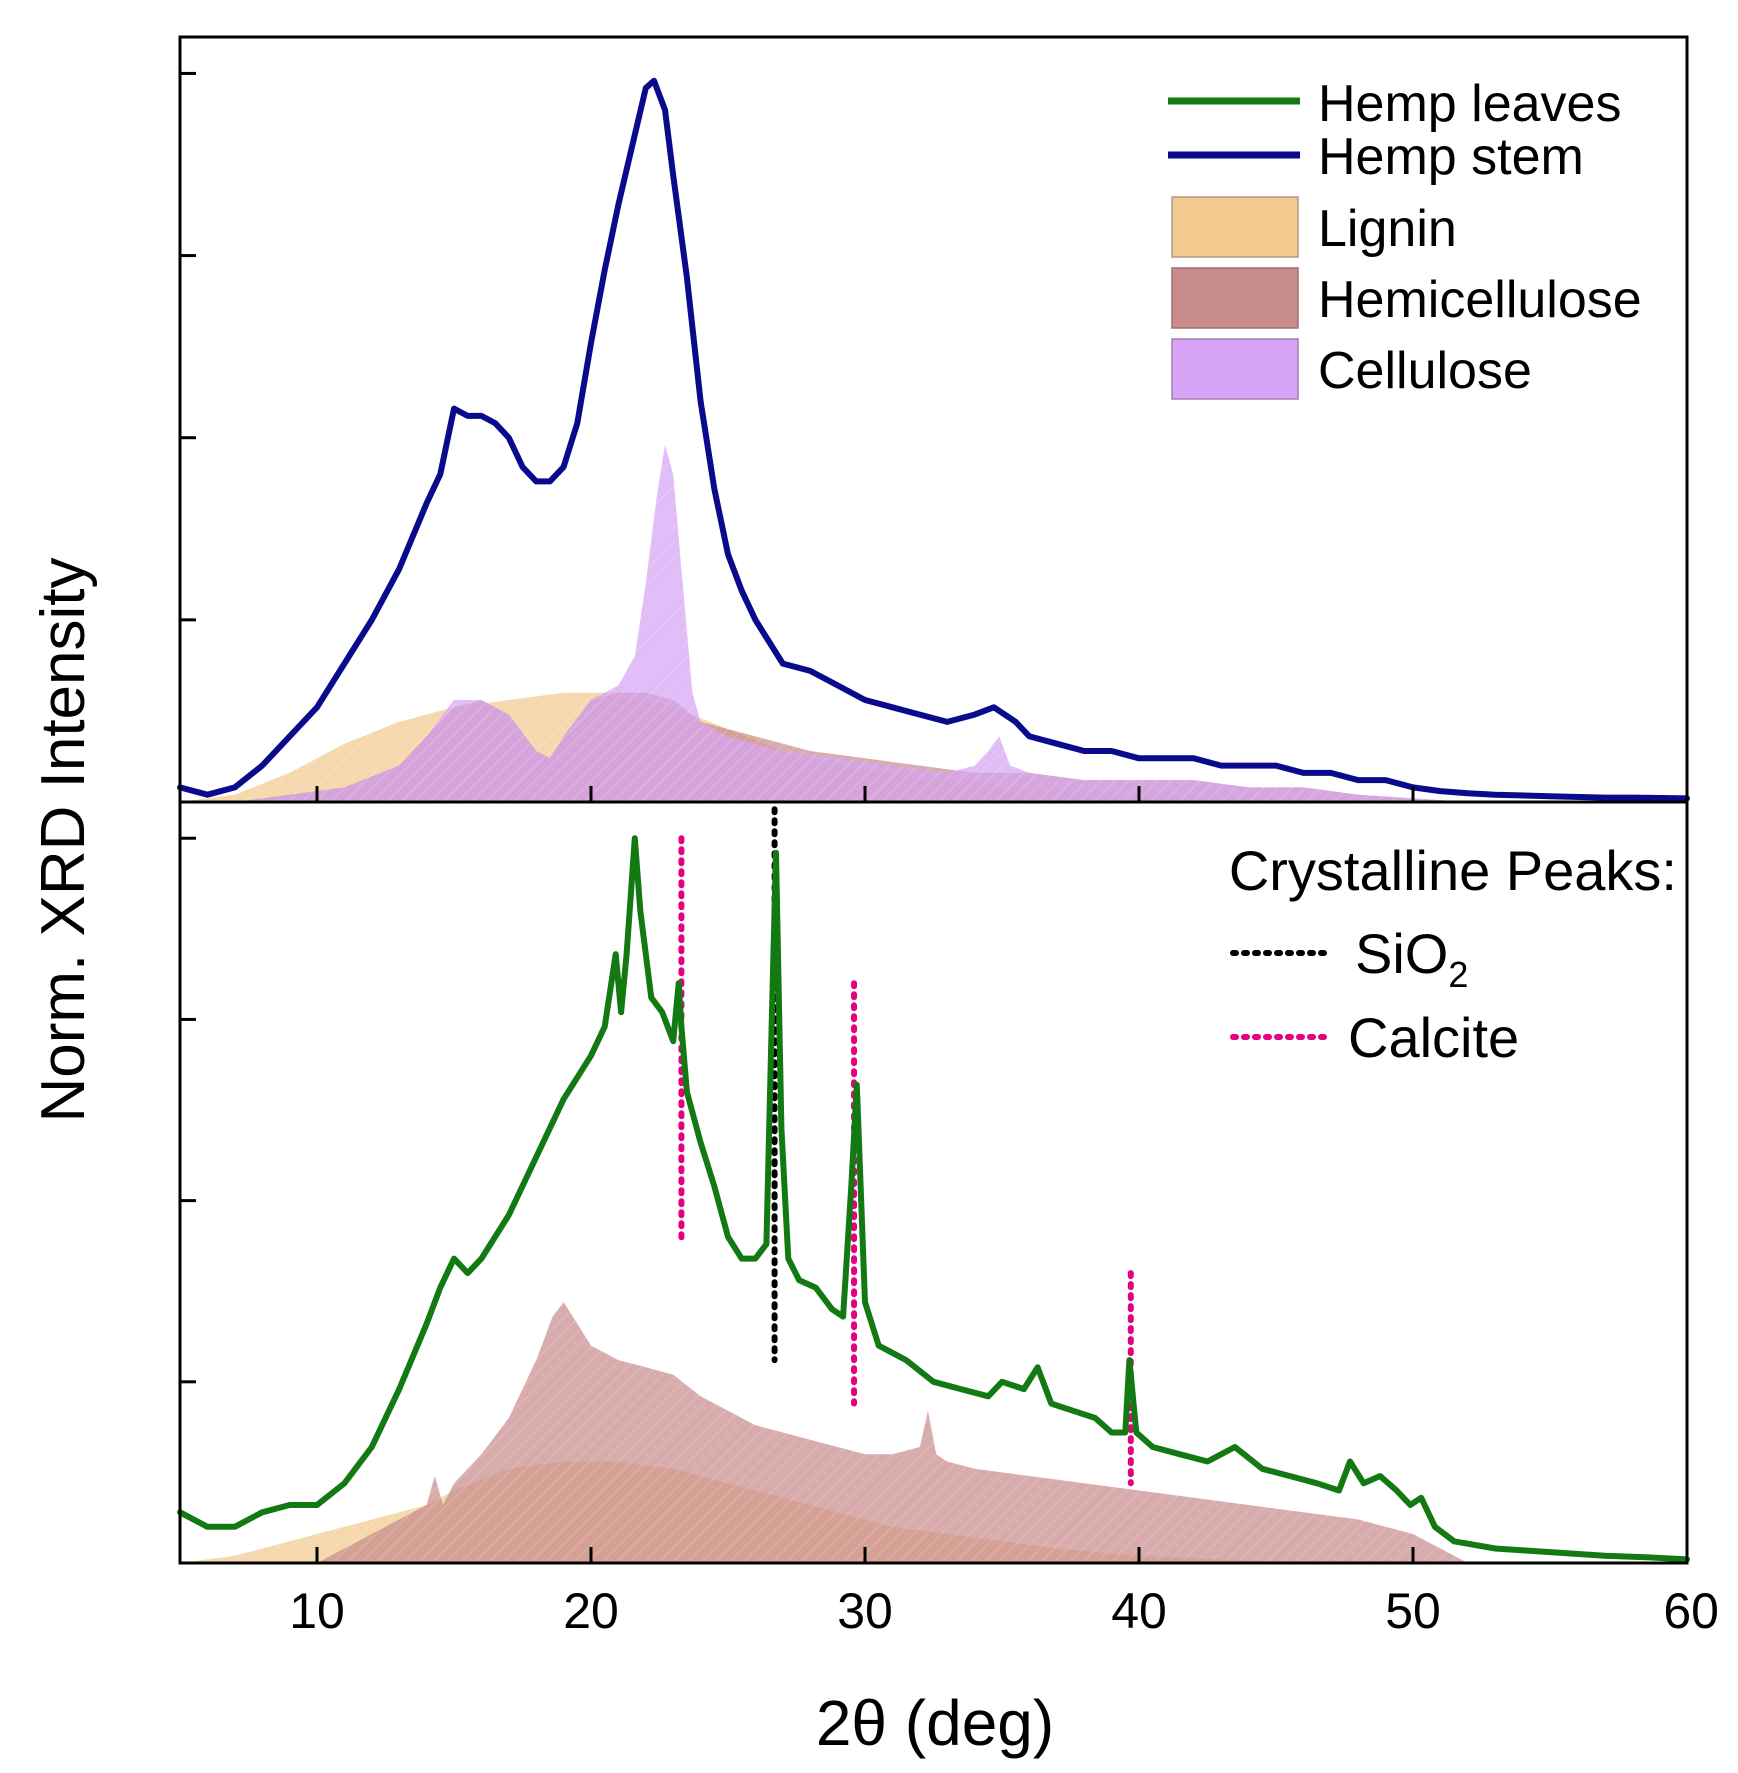  Describe the element at coordinates (1235, 227) in the screenshot. I see `legend-patch-lignin` at that location.